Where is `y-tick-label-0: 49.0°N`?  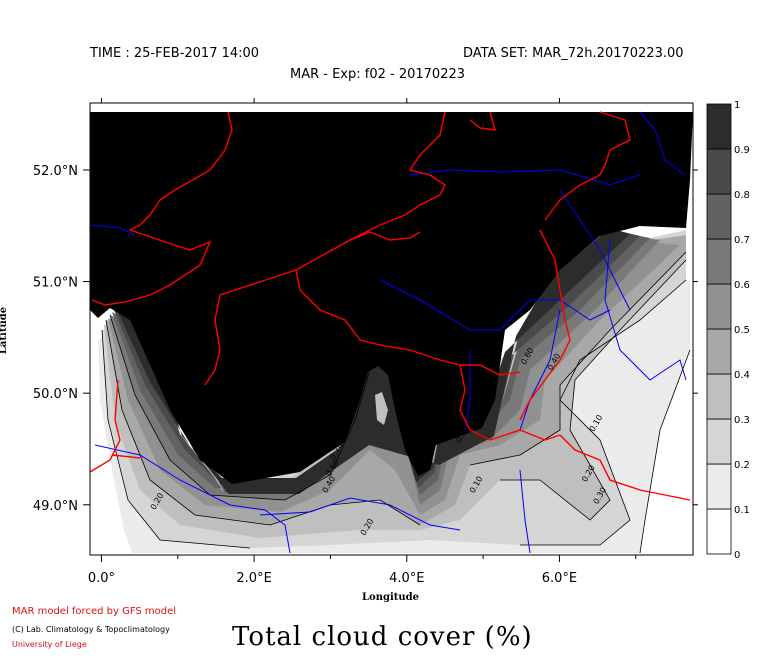 y-tick-label-0: 49.0°N is located at coordinates (55, 506).